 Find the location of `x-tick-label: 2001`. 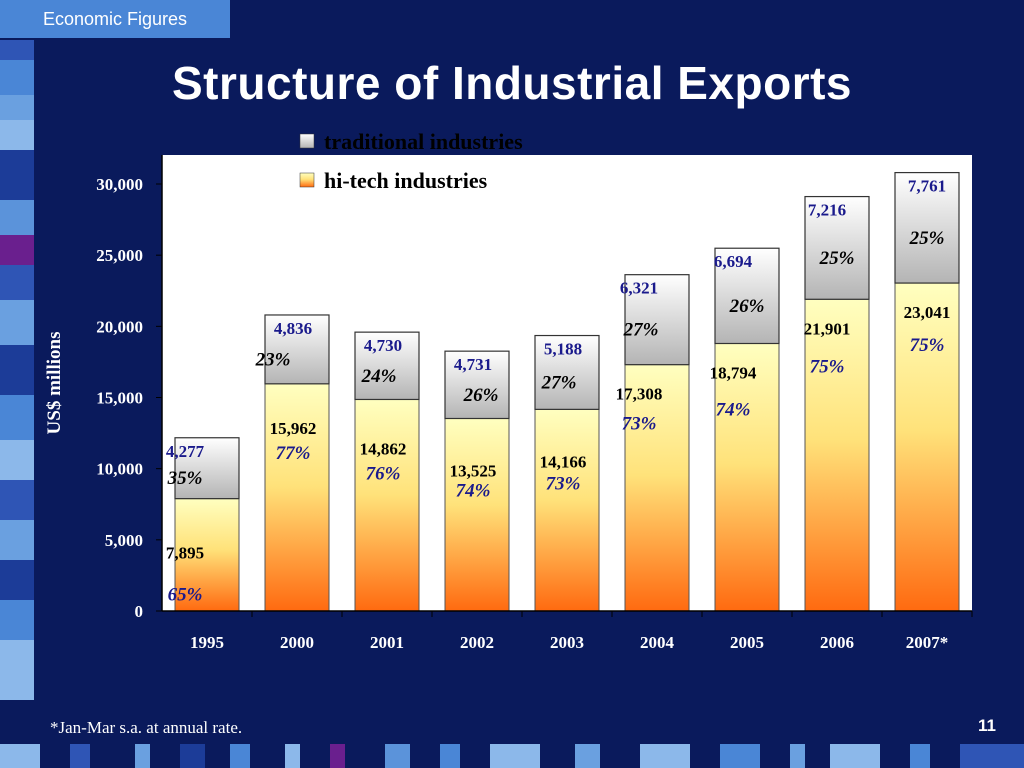

x-tick-label: 2001 is located at coordinates (387, 642).